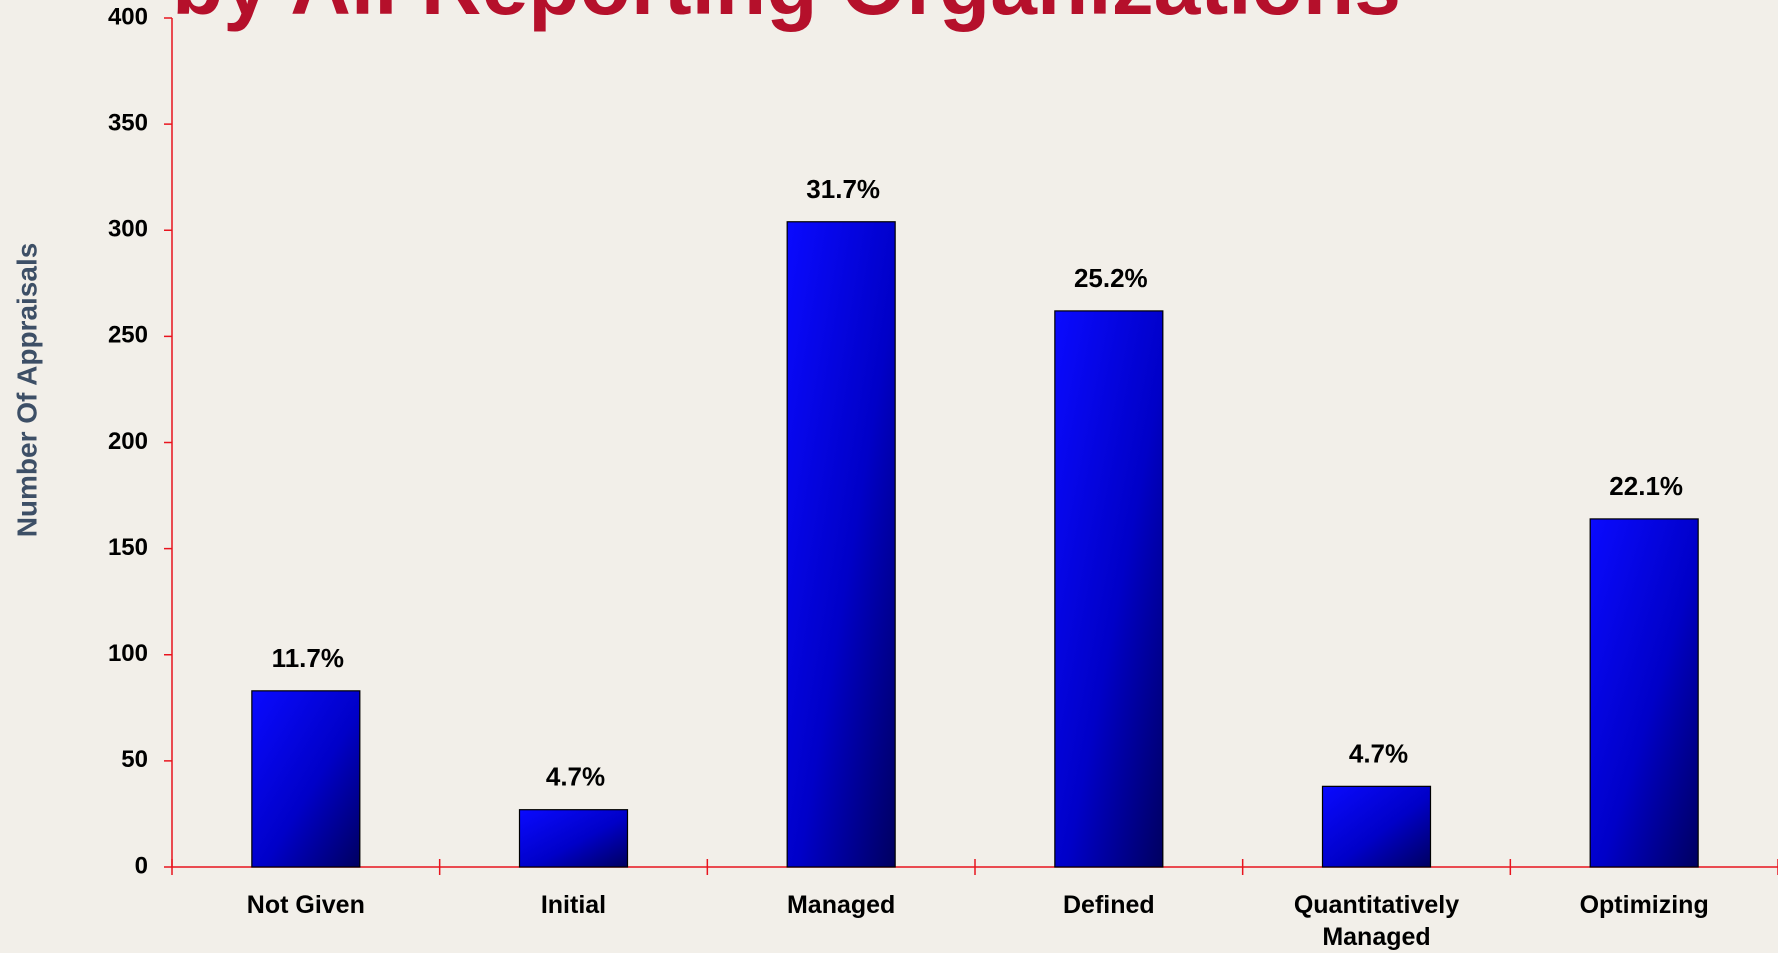 The width and height of the screenshot is (1778, 953). What do you see at coordinates (26, 390) in the screenshot?
I see `y-axis-label: Number Of Appraisals` at bounding box center [26, 390].